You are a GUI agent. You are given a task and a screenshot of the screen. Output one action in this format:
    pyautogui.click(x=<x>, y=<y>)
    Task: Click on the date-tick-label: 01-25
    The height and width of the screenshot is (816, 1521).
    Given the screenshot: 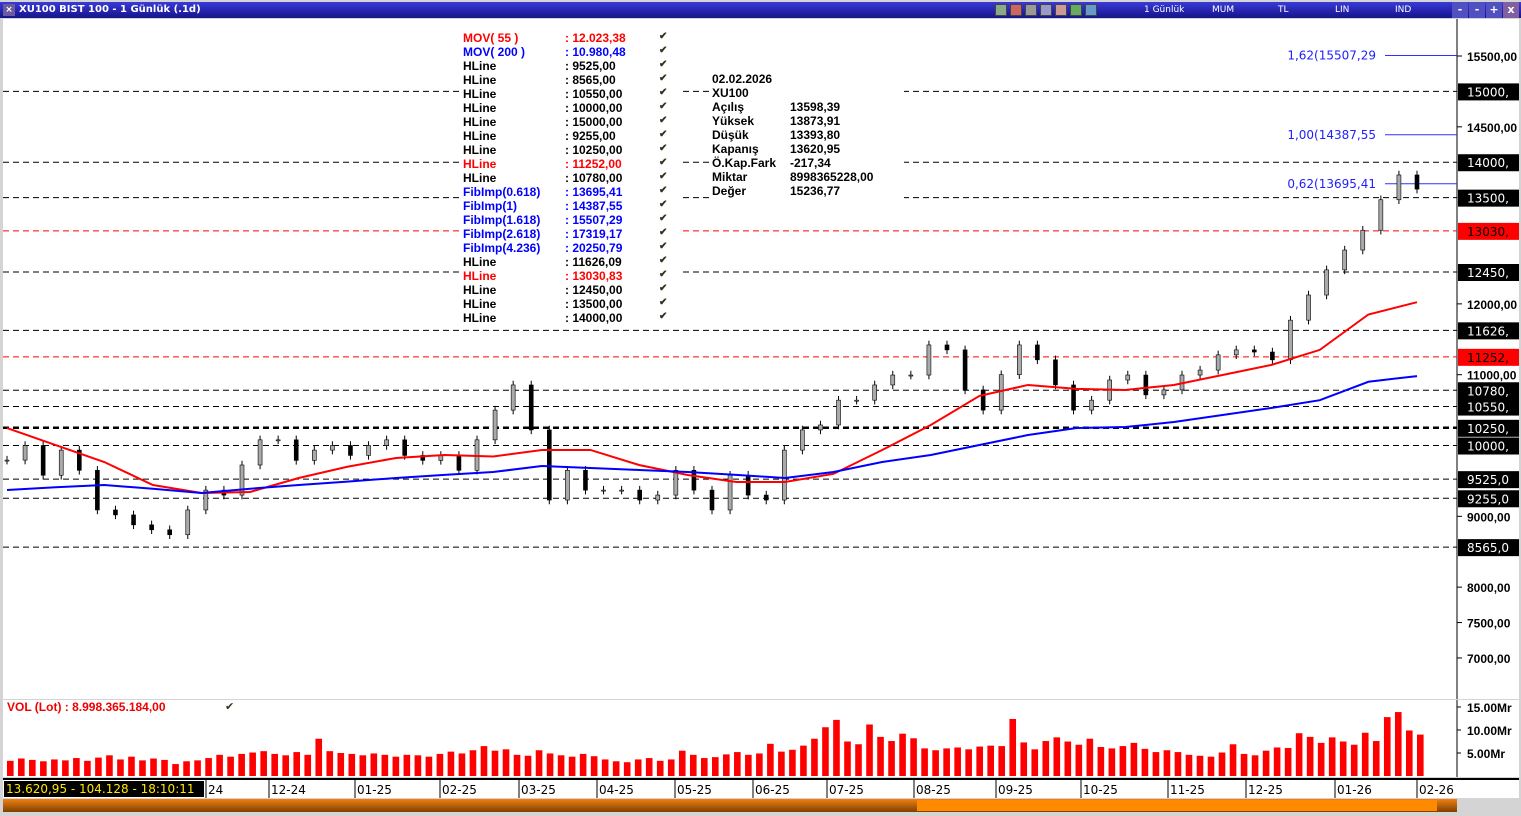 What is the action you would take?
    pyautogui.click(x=374, y=790)
    